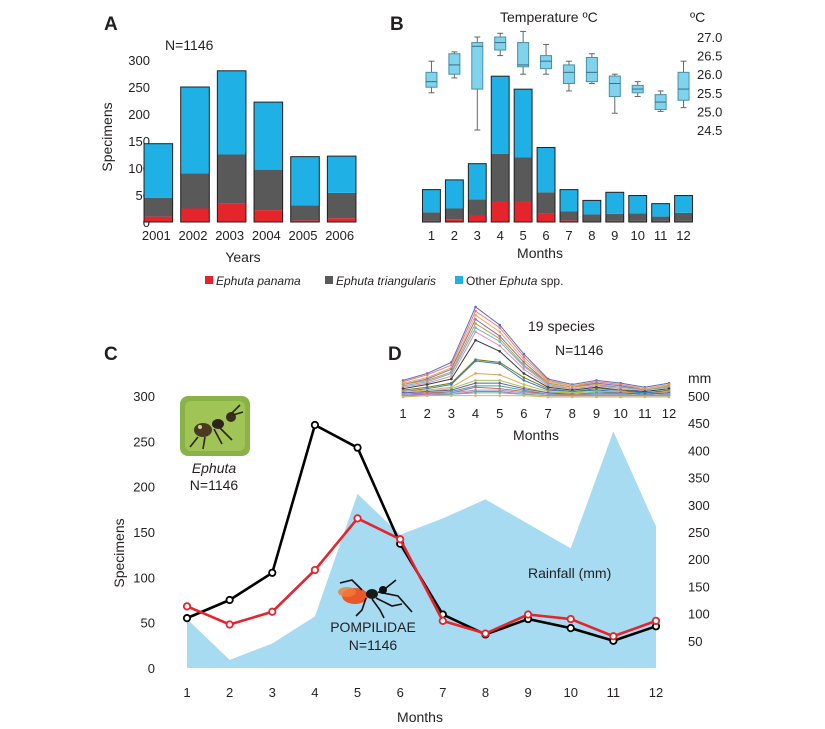  Describe the element at coordinates (591, 207) in the screenshot. I see `panel-b-bar-8-s2` at that location.